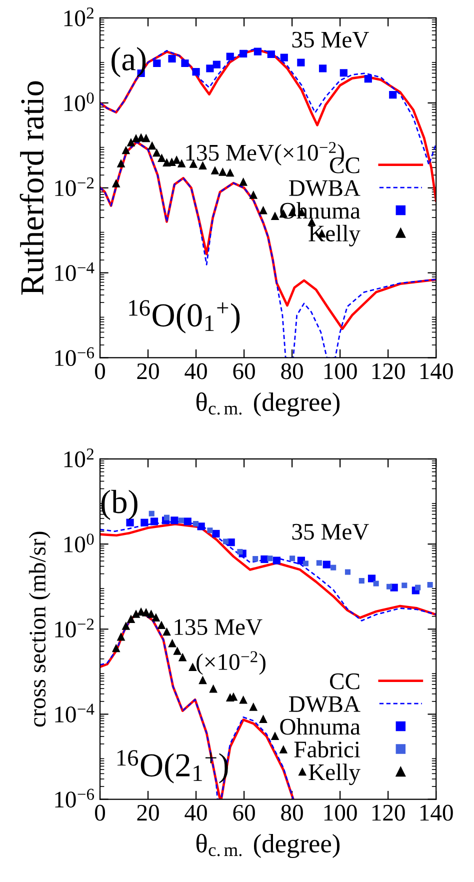  What do you see at coordinates (32, 188) in the screenshot?
I see `y-axis-title: Rutherford ratio` at bounding box center [32, 188].